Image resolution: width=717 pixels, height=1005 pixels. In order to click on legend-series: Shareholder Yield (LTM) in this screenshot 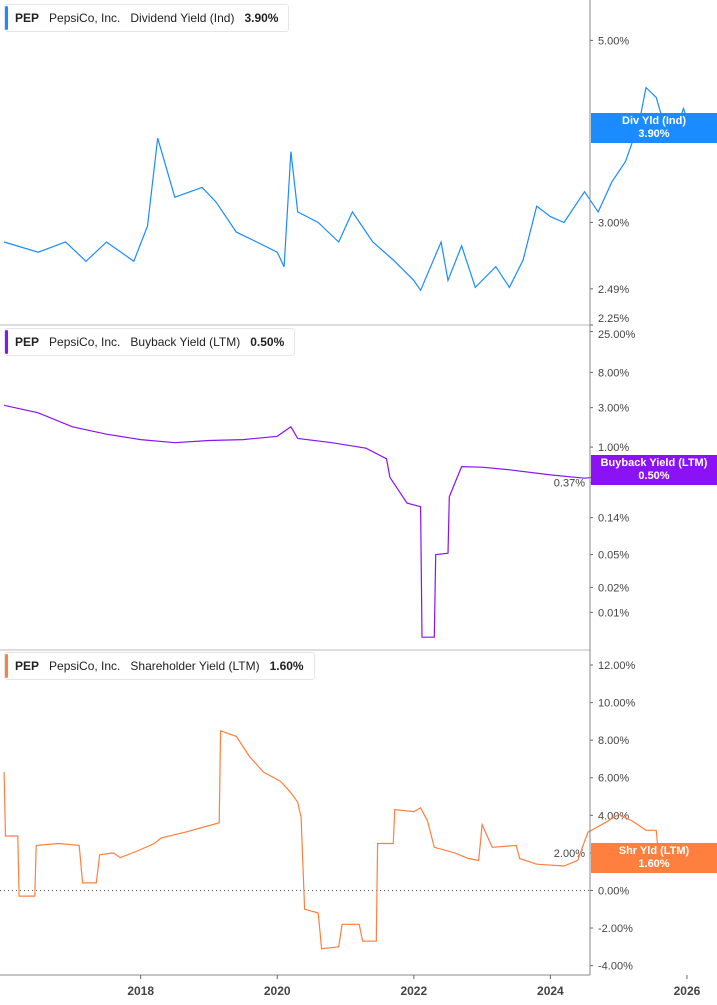, I will do `click(195, 666)`.